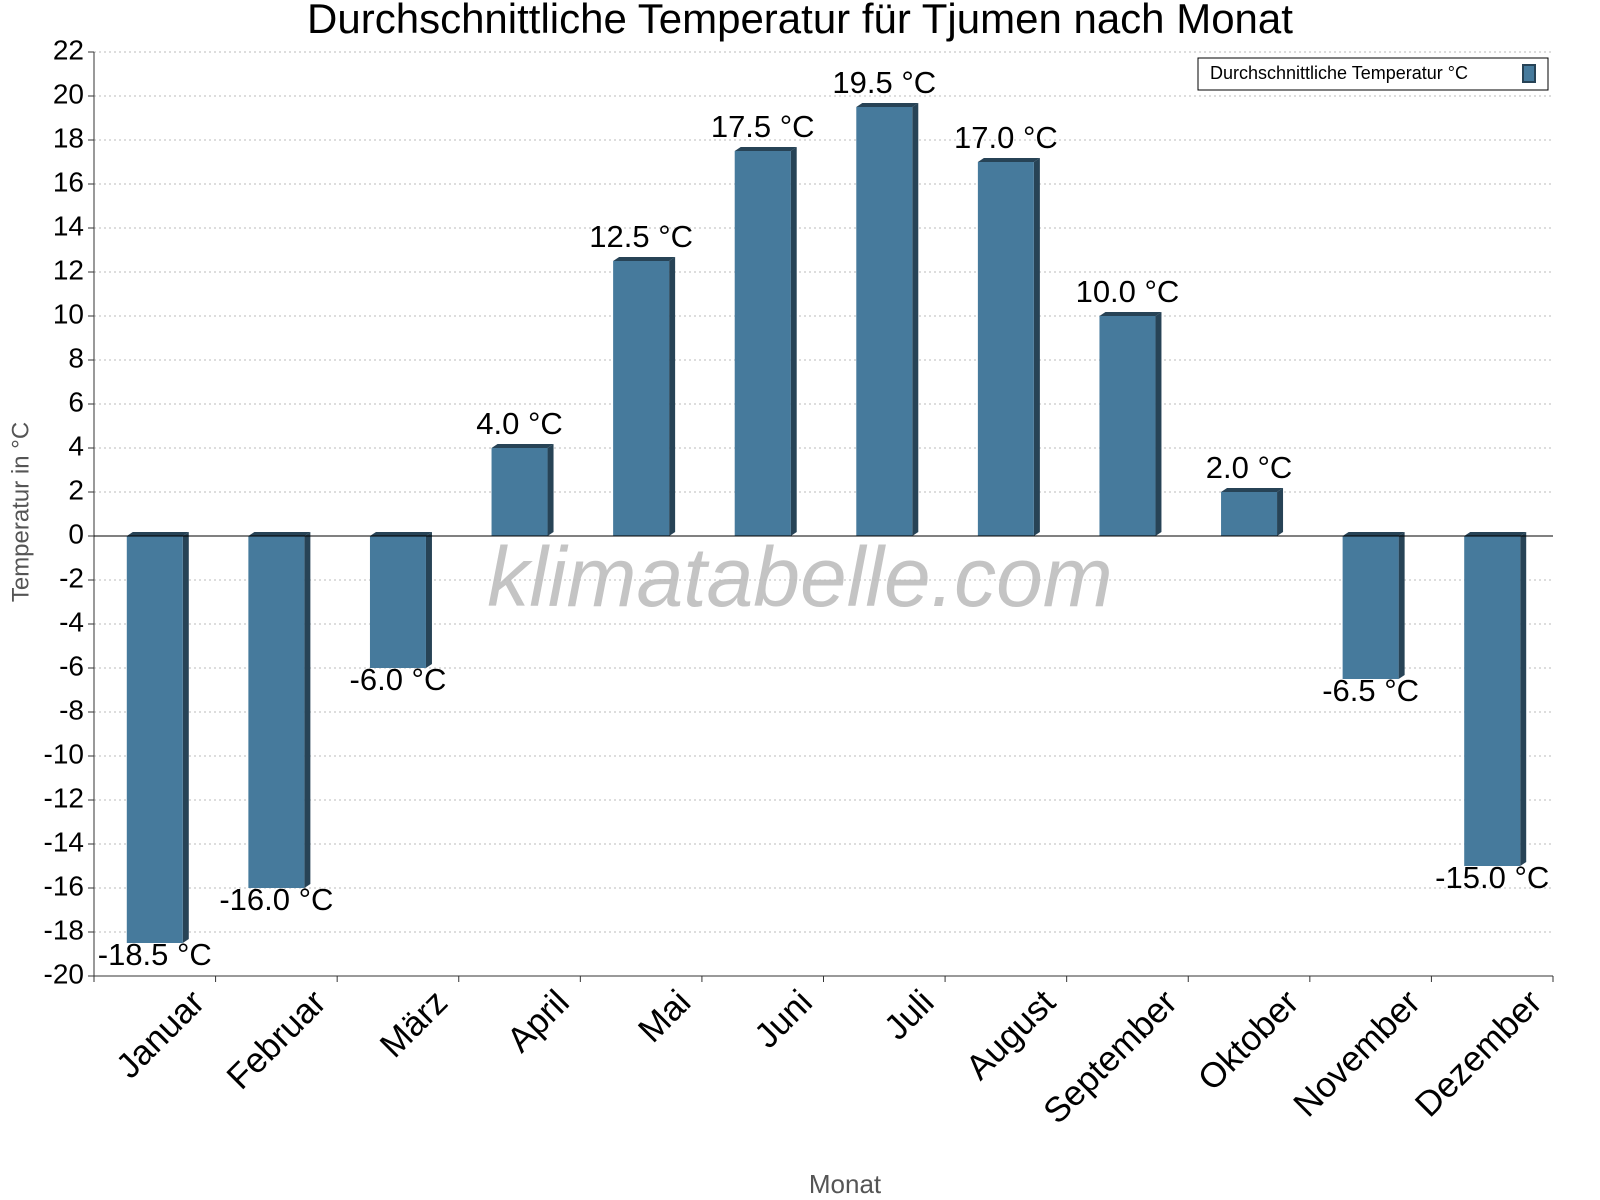  I want to click on y-tick-label: 16, so click(68, 181).